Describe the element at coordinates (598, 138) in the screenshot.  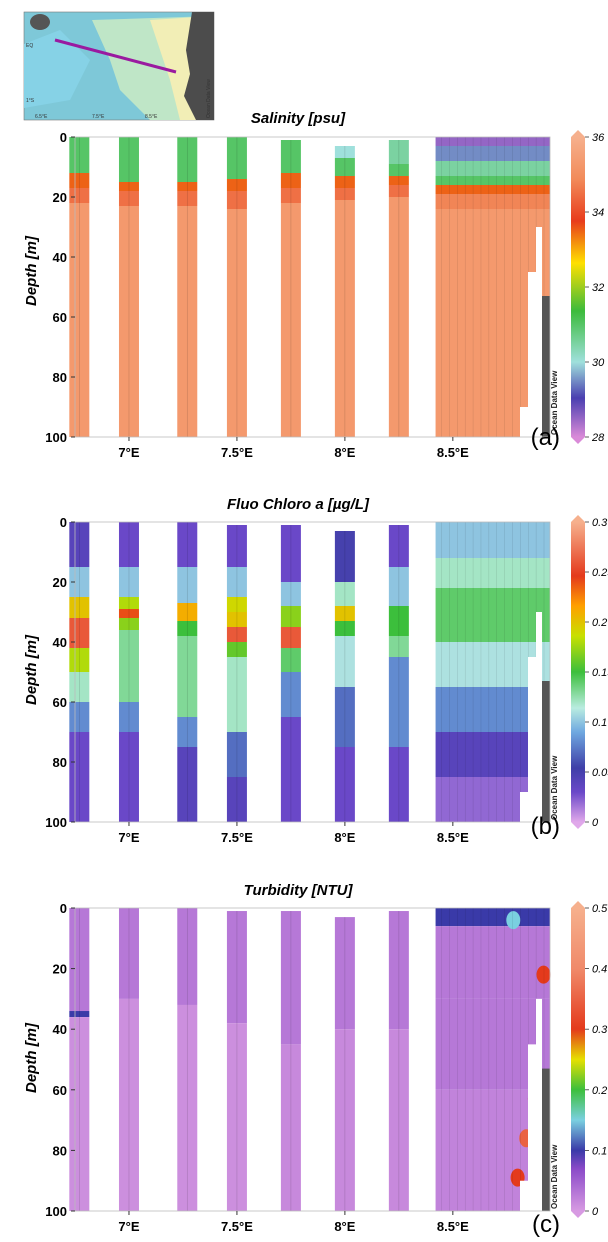
I see `colorbar-tick-label: 36` at that location.